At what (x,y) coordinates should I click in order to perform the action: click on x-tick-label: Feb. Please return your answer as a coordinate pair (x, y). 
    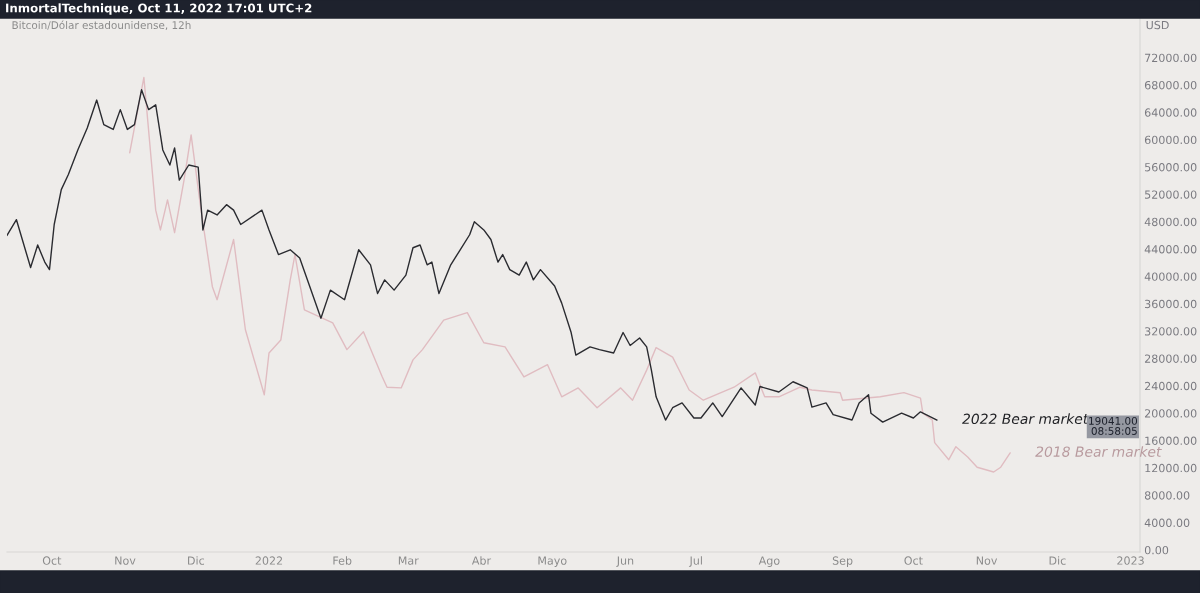
    Looking at the image, I should click on (342, 560).